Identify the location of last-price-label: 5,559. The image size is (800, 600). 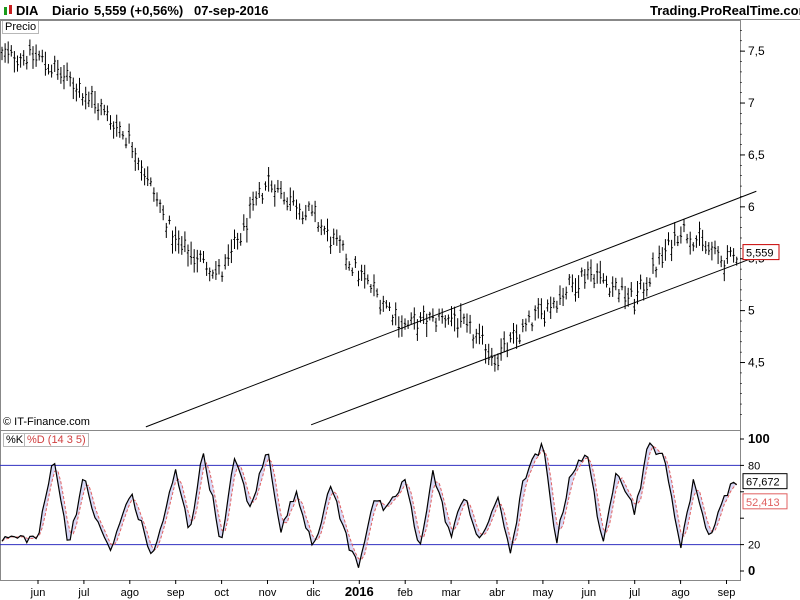
(760, 254).